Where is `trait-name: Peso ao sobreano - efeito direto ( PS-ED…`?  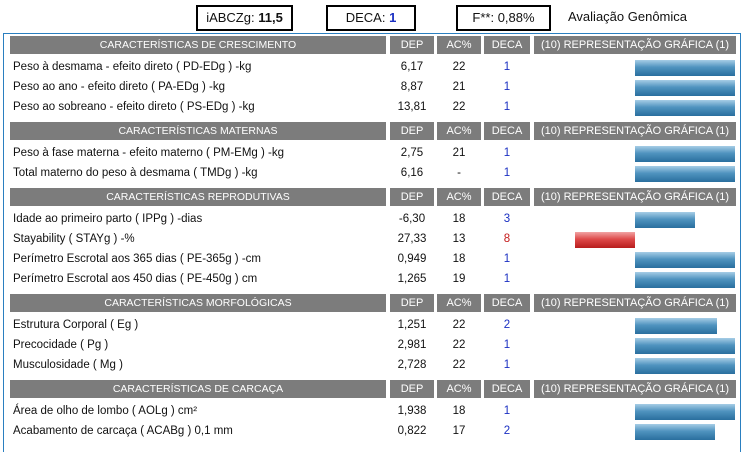
trait-name: Peso ao sobreano - efeito direto ( PS-ED… is located at coordinates (134, 107).